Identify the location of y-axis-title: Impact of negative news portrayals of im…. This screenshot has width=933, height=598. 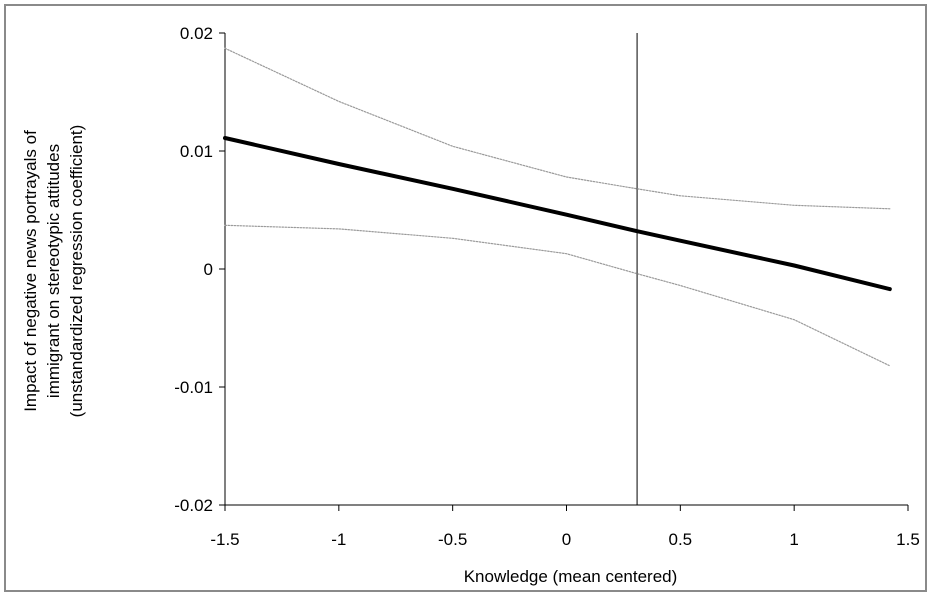
(53, 271).